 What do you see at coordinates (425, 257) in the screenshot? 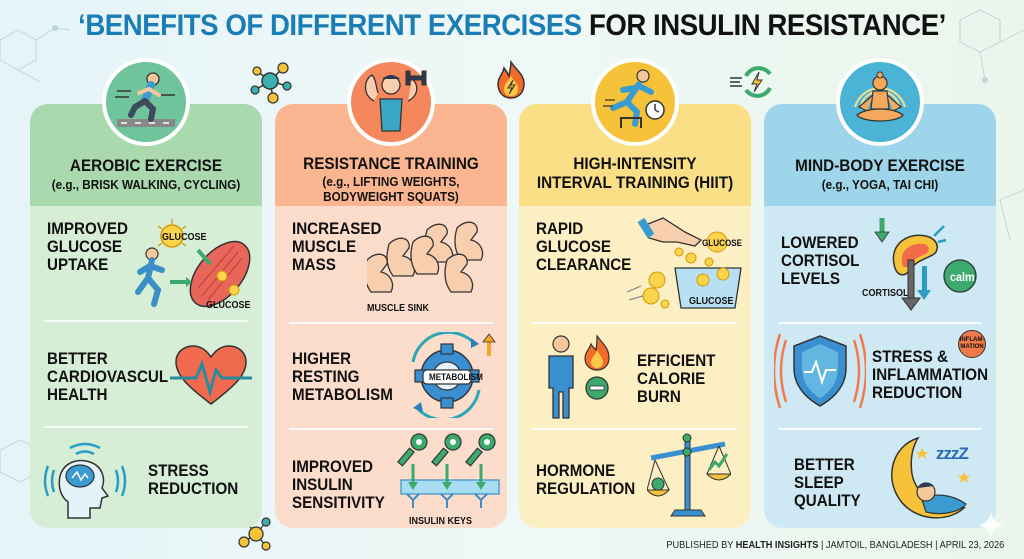
I see `flexed-arms-icon` at bounding box center [425, 257].